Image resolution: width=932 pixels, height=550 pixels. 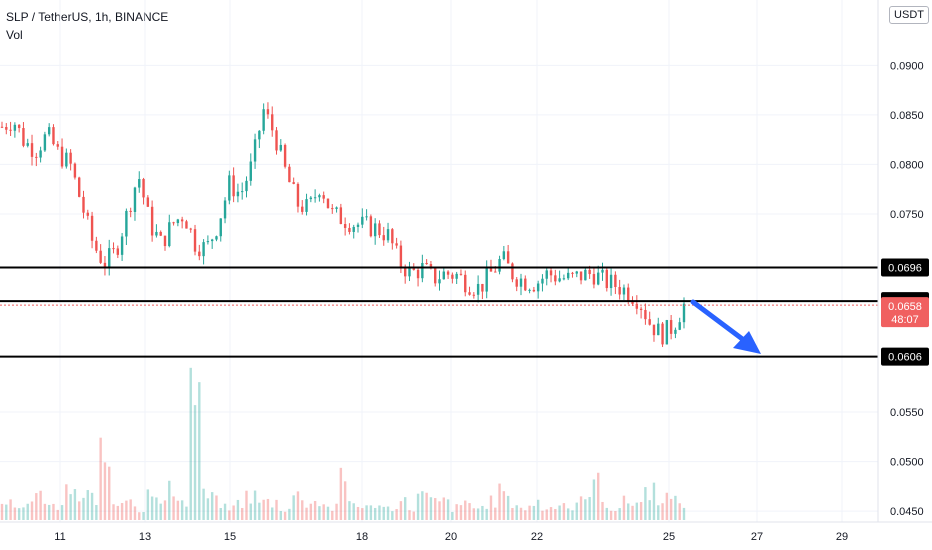 What do you see at coordinates (451, 537) in the screenshot?
I see `x-tick-label: 20` at bounding box center [451, 537].